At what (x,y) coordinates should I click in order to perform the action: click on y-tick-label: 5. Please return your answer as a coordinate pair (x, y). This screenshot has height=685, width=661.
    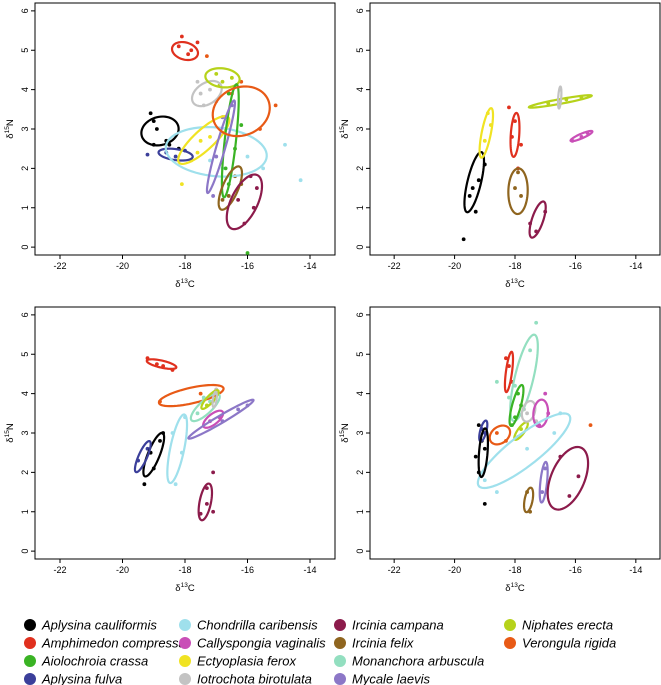
    Looking at the image, I should click on (360, 50).